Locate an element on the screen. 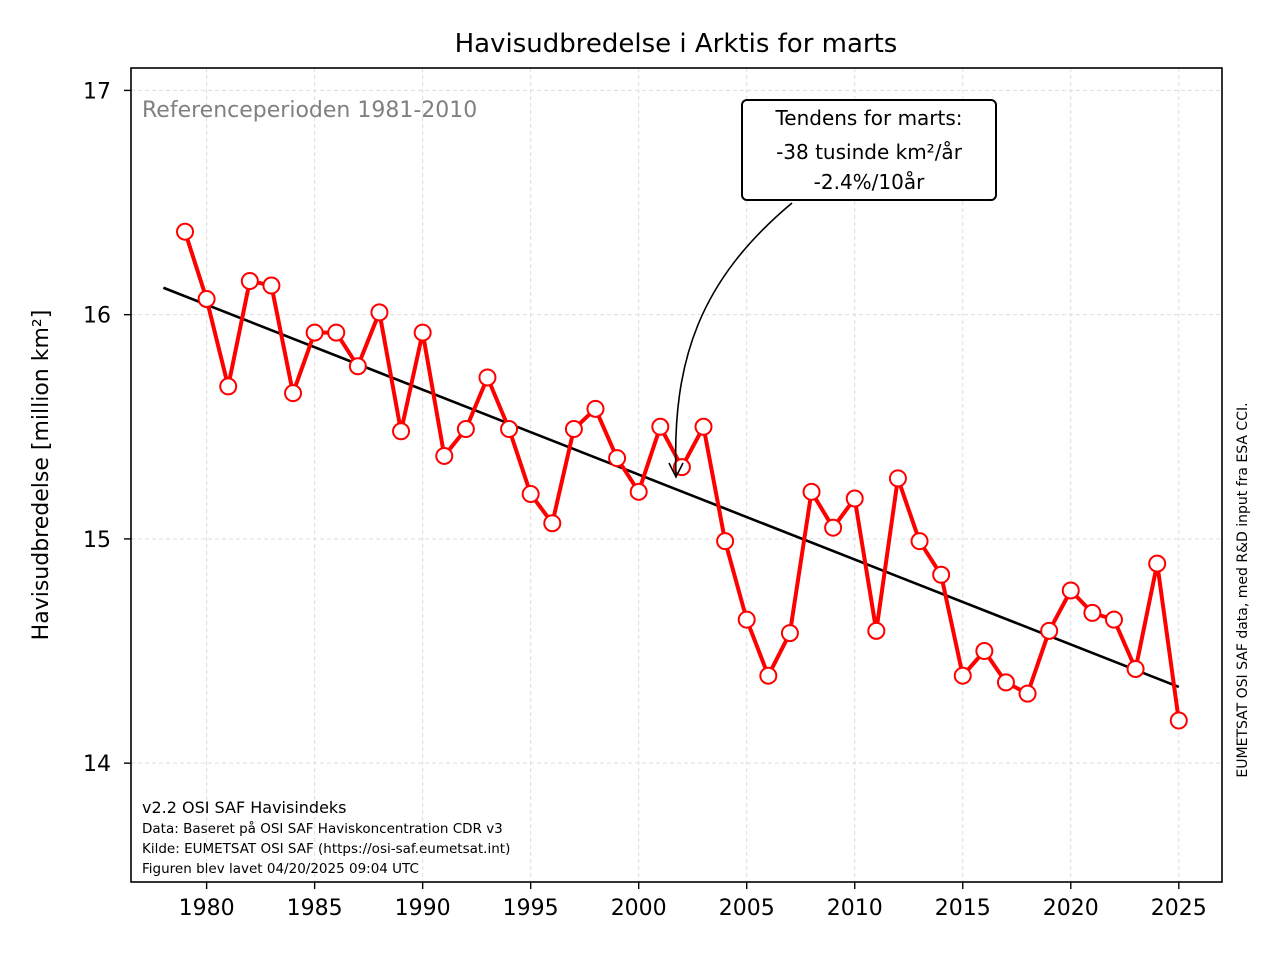 This screenshot has height=954, width=1274. y-tick-label: 14 is located at coordinates (97, 764).